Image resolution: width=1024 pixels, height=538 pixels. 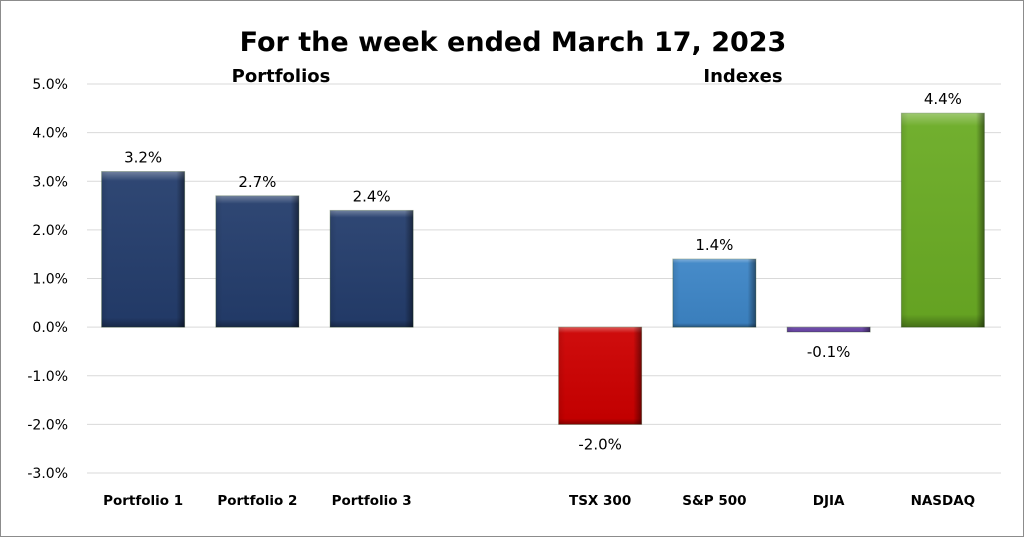 What do you see at coordinates (943, 99) in the screenshot?
I see `data-label: 4.4%` at bounding box center [943, 99].